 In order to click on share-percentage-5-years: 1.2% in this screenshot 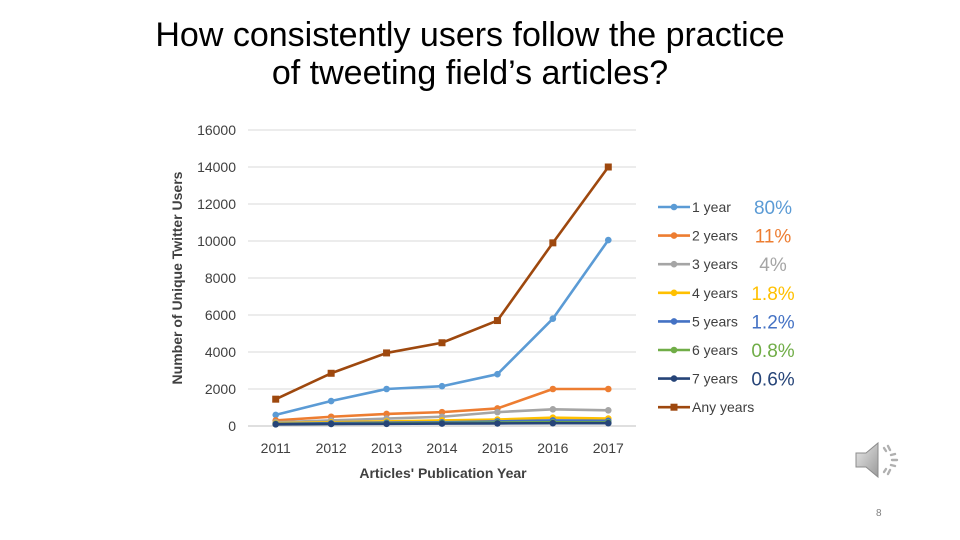, I will do `click(772, 322)`.